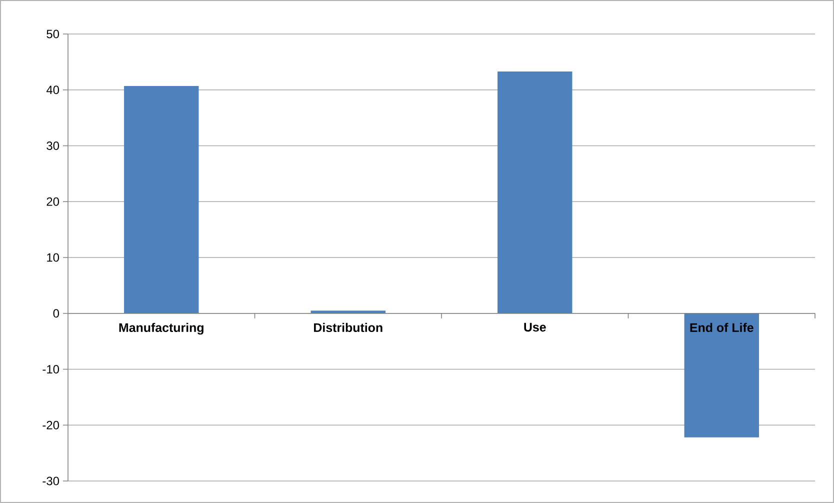 The image size is (834, 503). I want to click on y-tick-label: 0, so click(56, 313).